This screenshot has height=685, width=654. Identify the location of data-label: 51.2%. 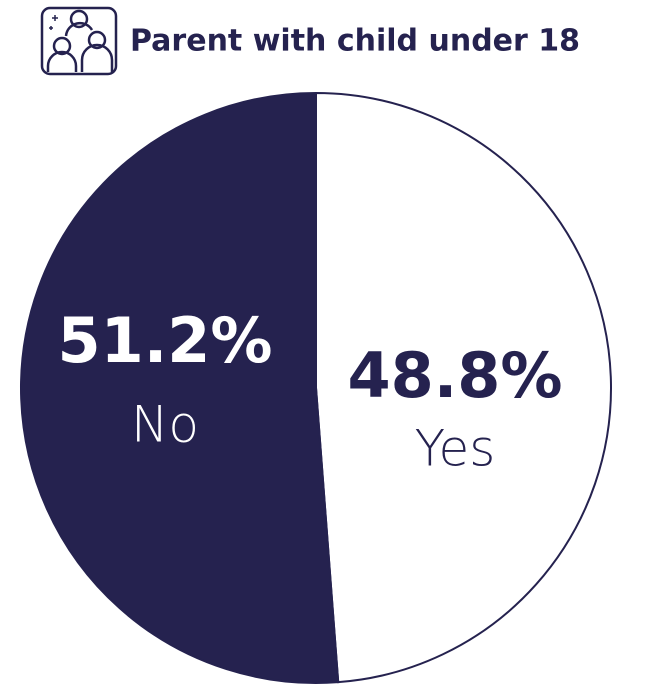
(164, 340).